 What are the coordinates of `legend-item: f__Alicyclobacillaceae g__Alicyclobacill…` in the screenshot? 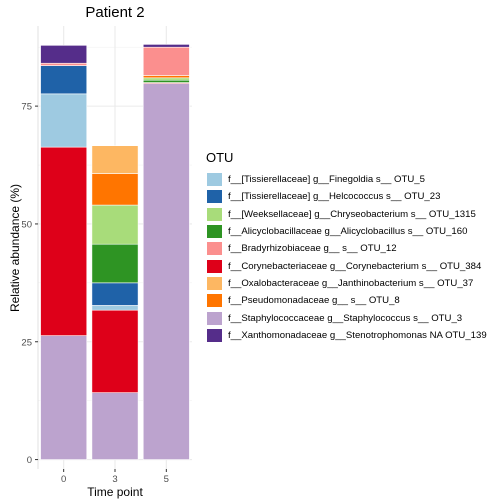 It's located at (346, 231).